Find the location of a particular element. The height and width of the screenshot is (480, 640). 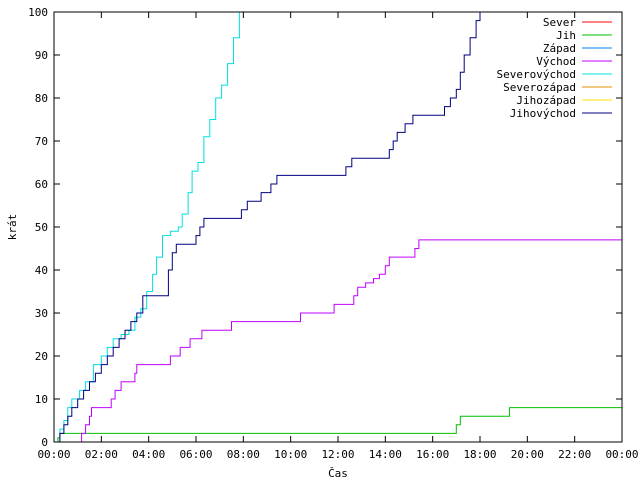

x-tick-label: 10:00 is located at coordinates (290, 454).